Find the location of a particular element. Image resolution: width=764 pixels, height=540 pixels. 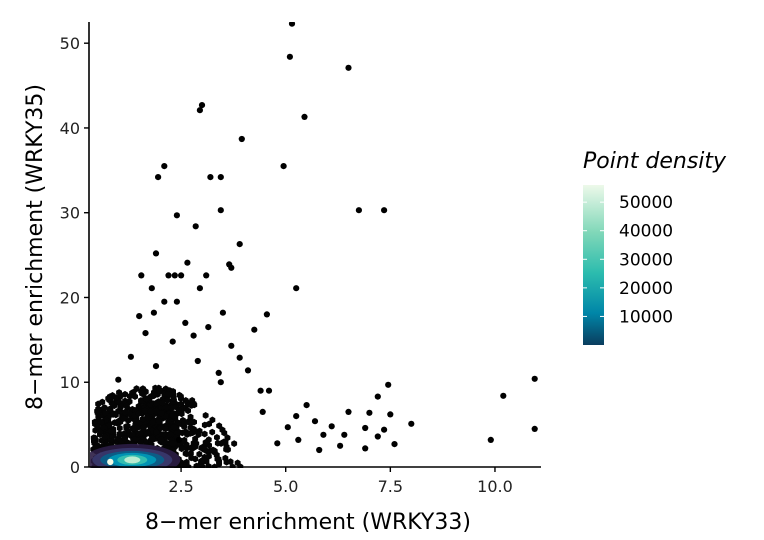

density-peak is located at coordinates (110, 462).